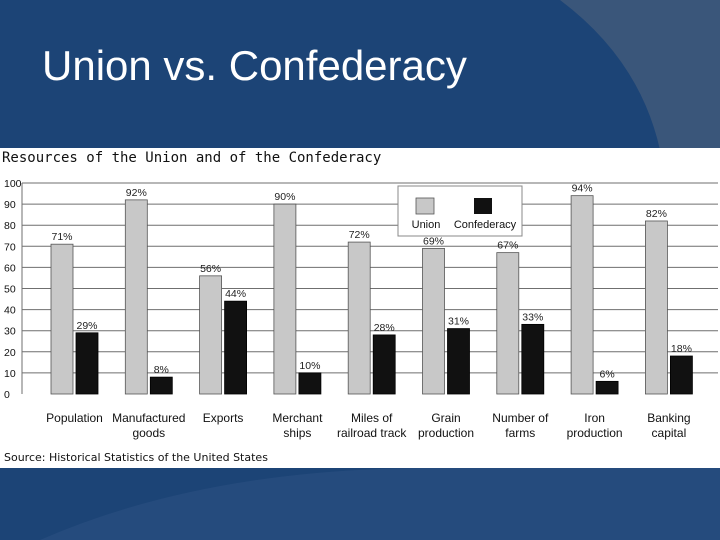  I want to click on y-tick-label: 30, so click(10, 332).